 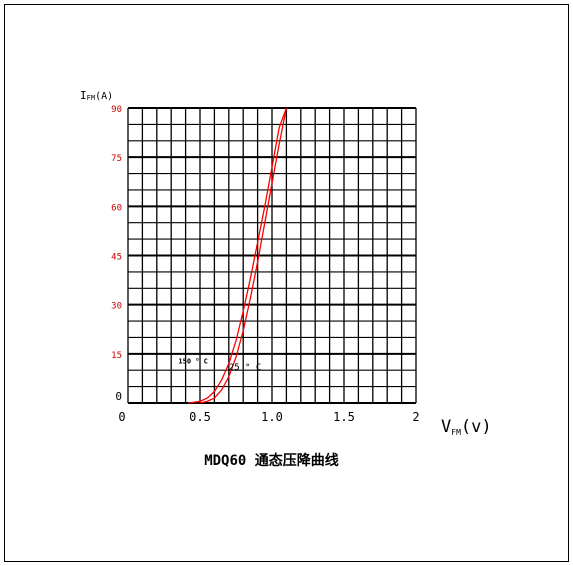 What do you see at coordinates (344, 417) in the screenshot?
I see `x-tick-label: 1.5` at bounding box center [344, 417].